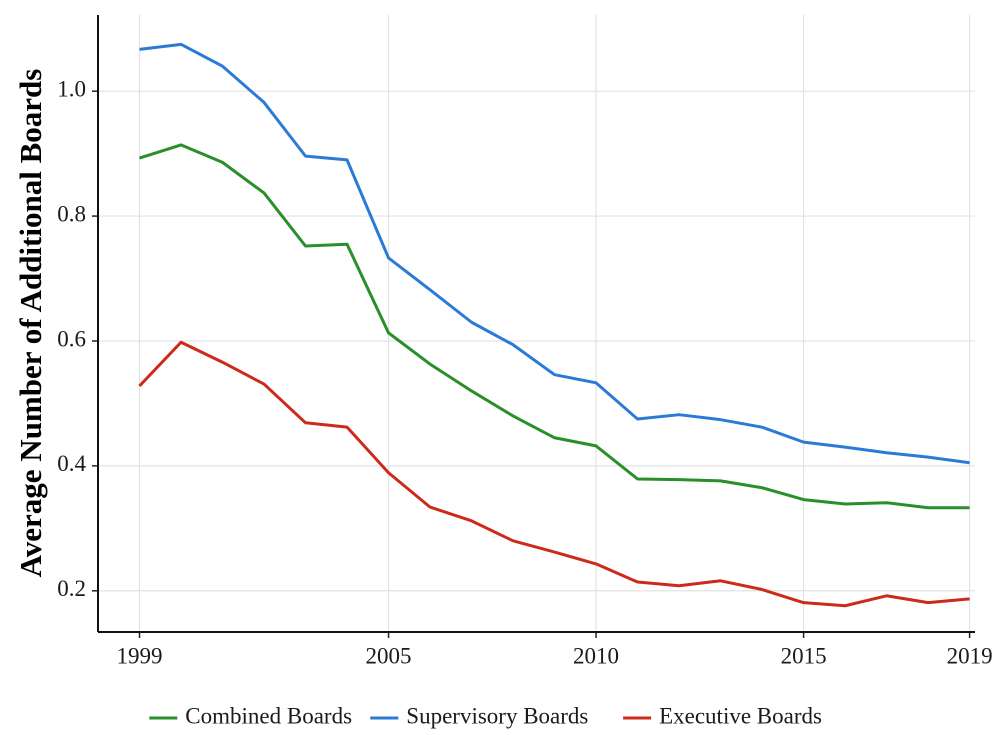 The height and width of the screenshot is (735, 1004). I want to click on y-tick-label: 0.8, so click(71, 213).